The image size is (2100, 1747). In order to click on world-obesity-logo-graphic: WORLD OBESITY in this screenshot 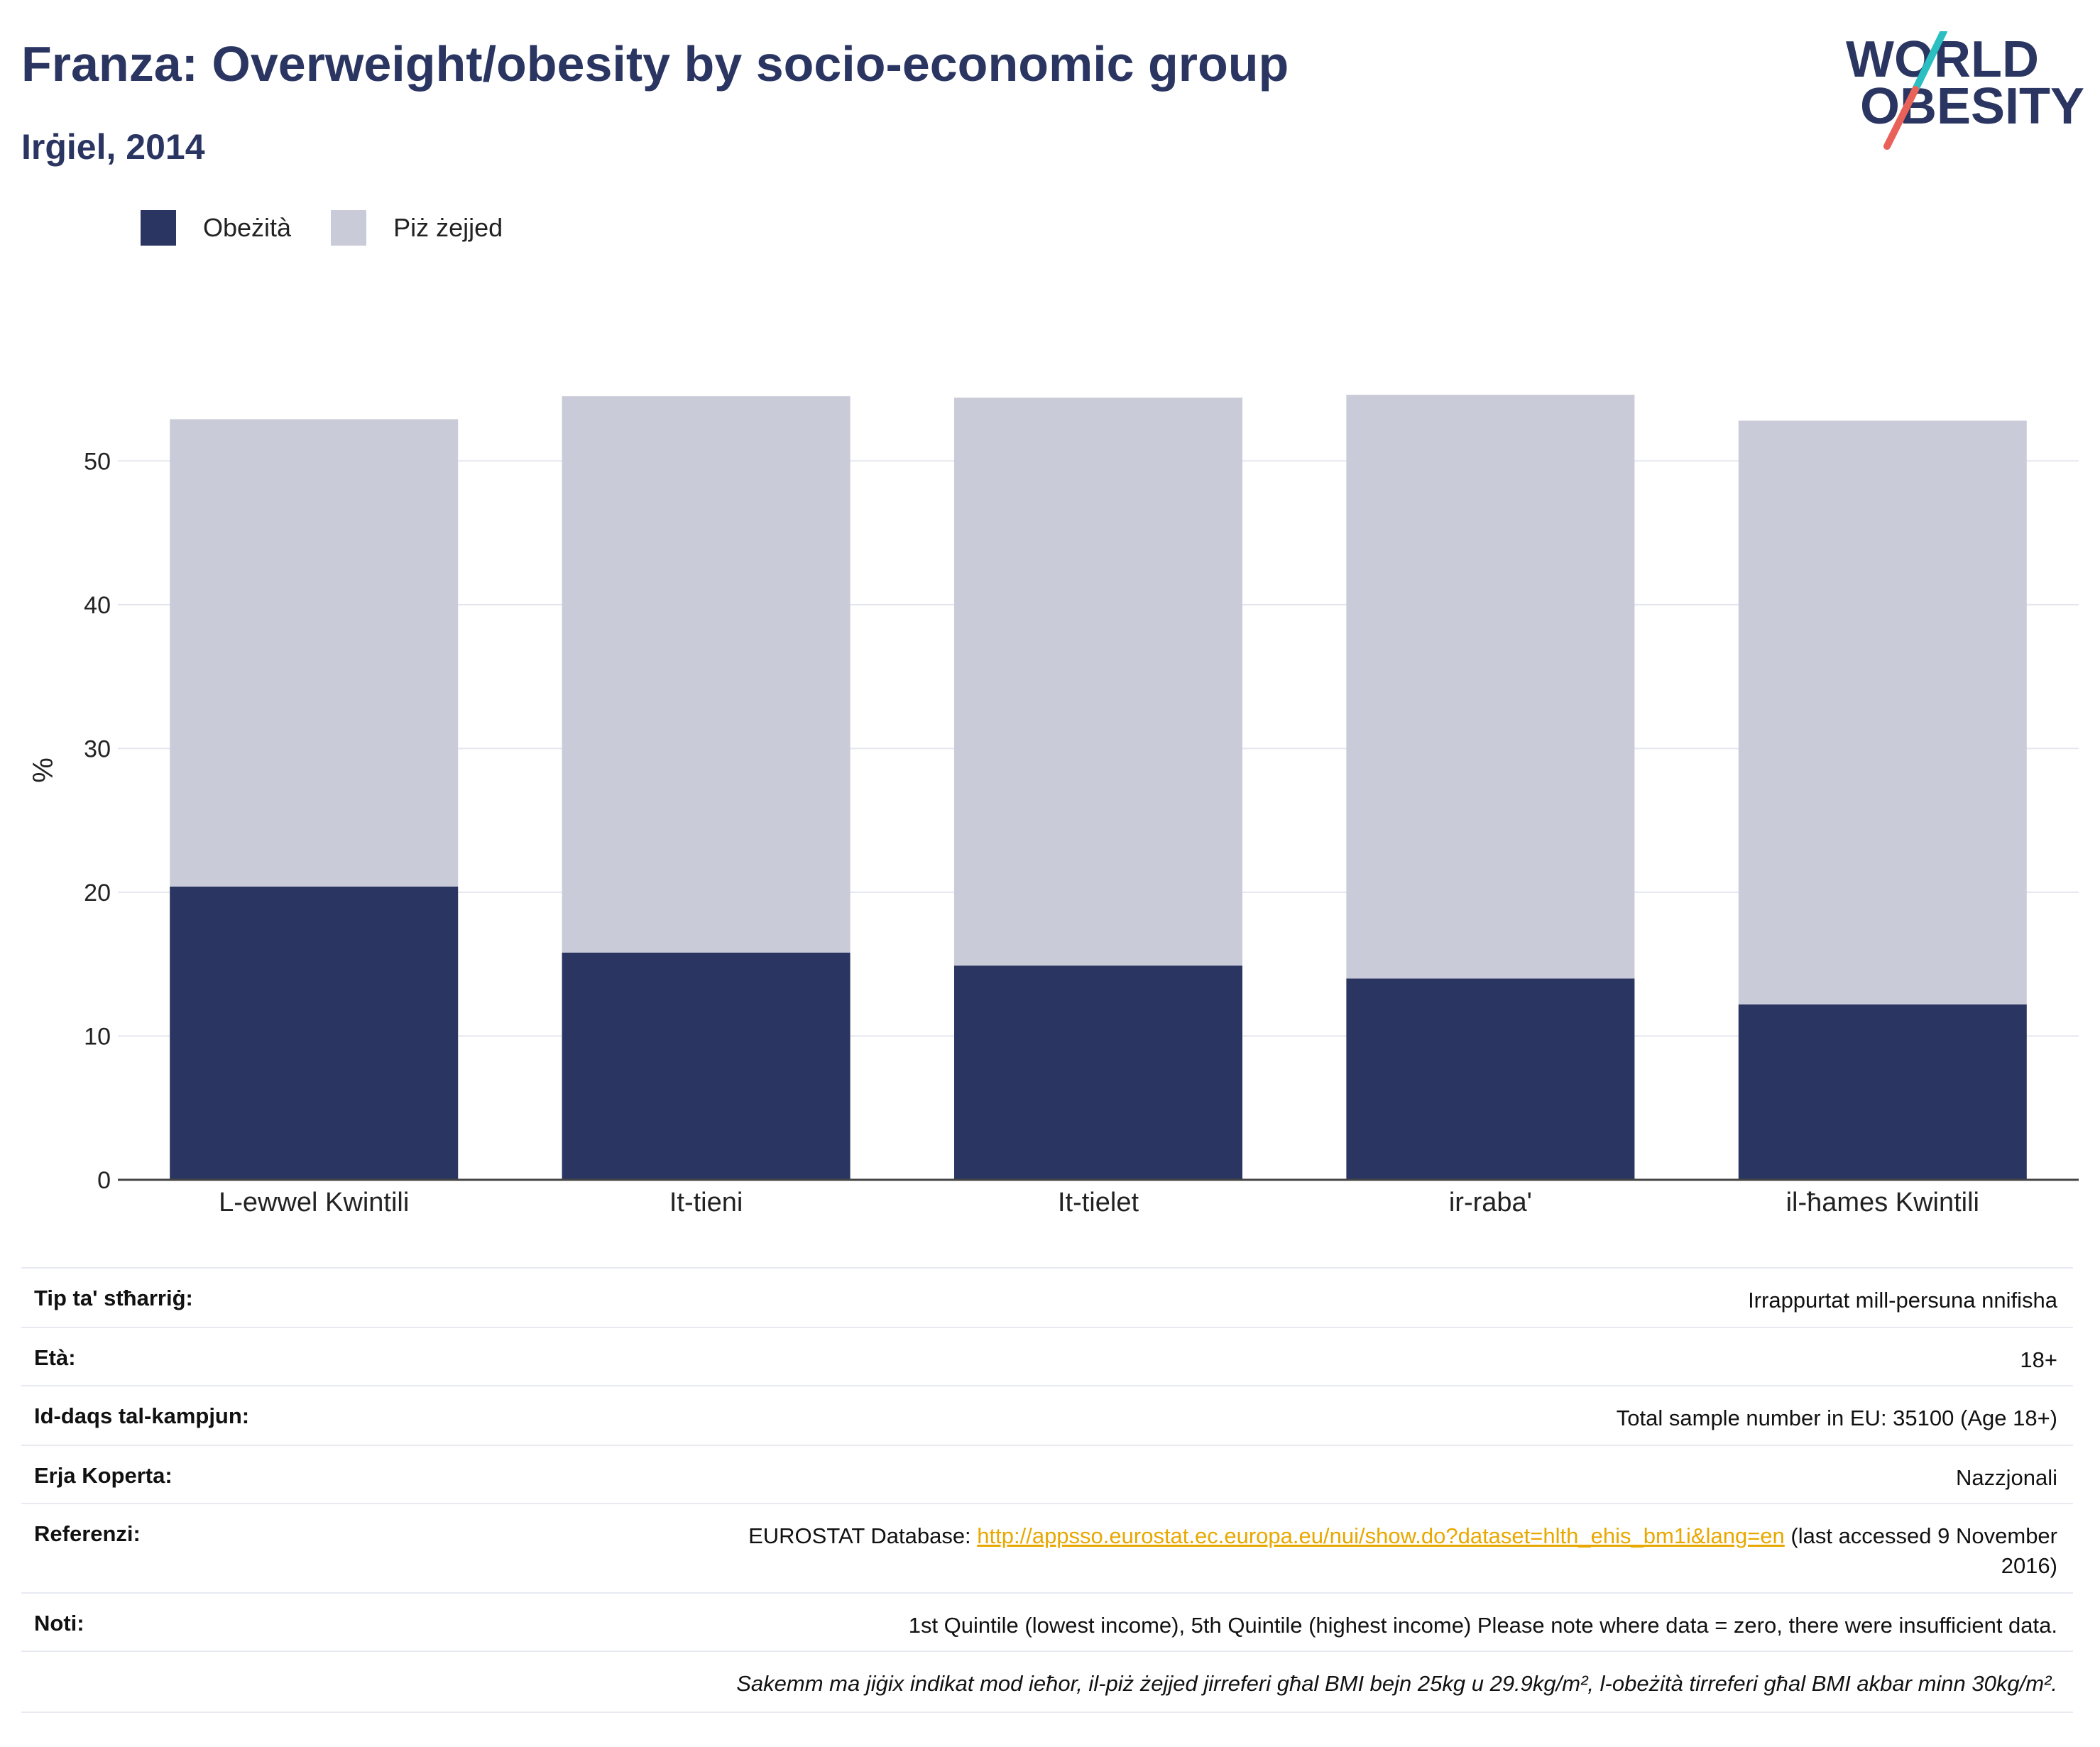, I will do `click(1965, 89)`.